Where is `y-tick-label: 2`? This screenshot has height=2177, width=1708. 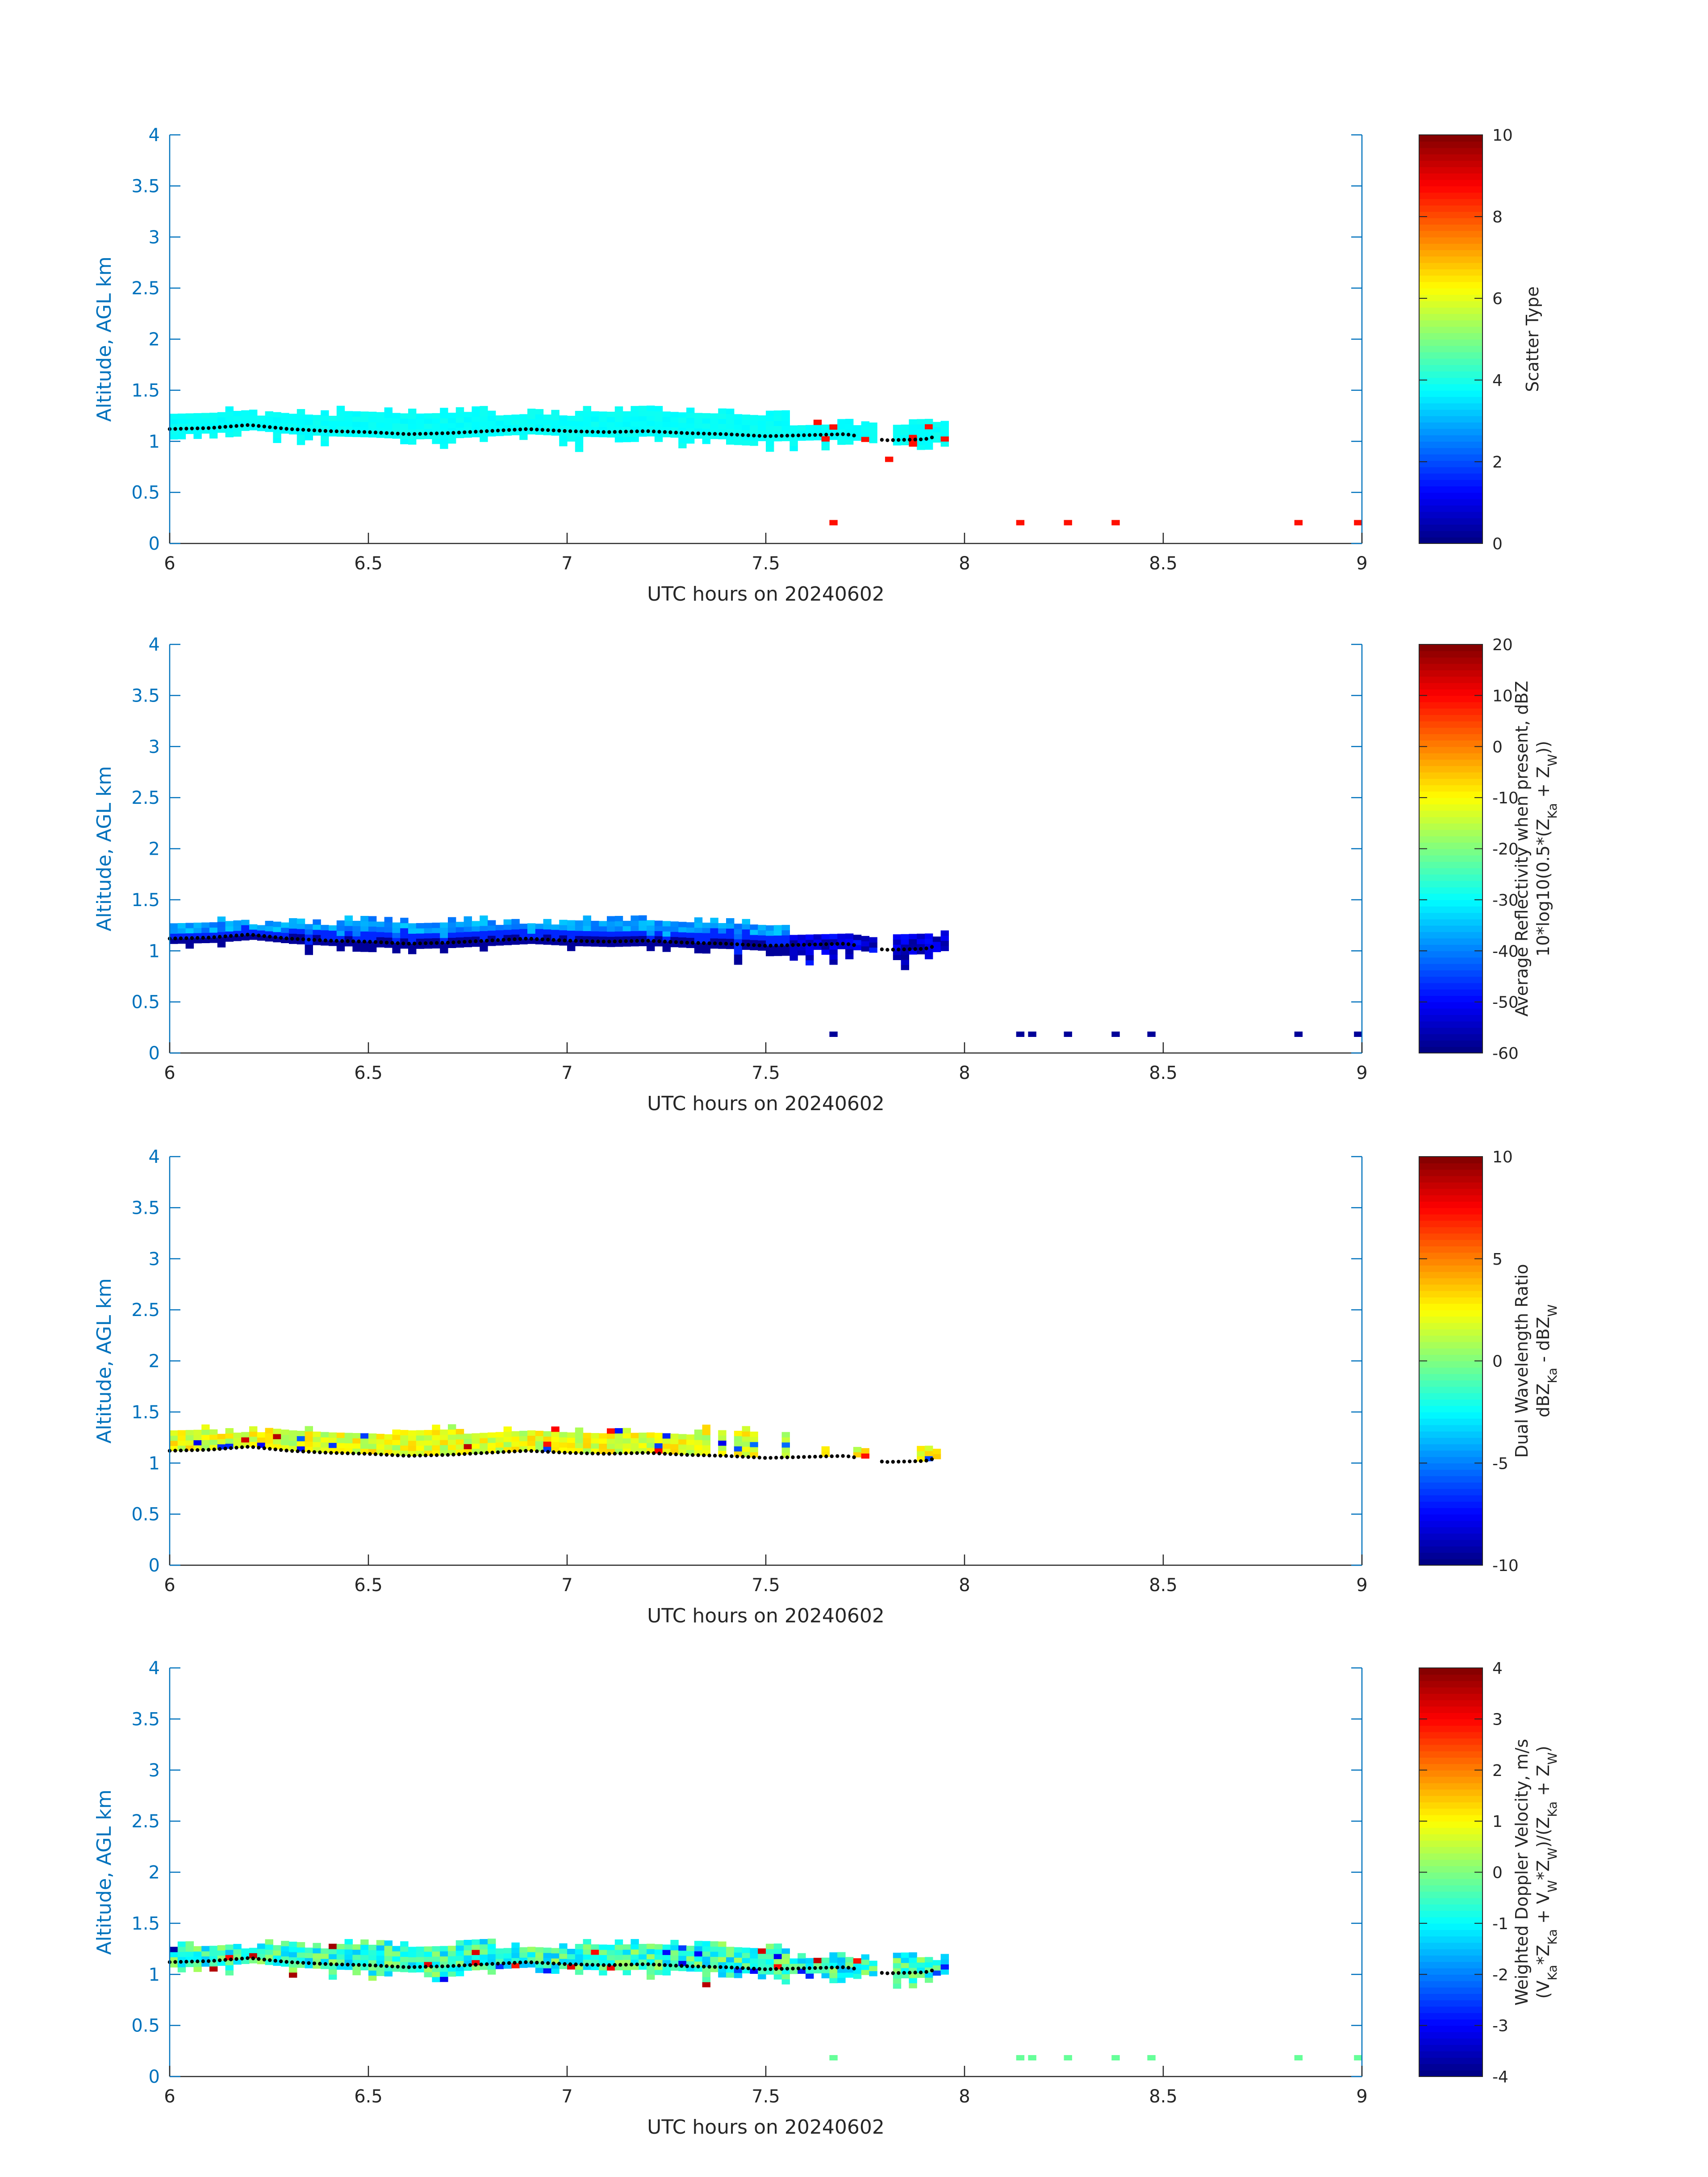
y-tick-label: 2 is located at coordinates (154, 849).